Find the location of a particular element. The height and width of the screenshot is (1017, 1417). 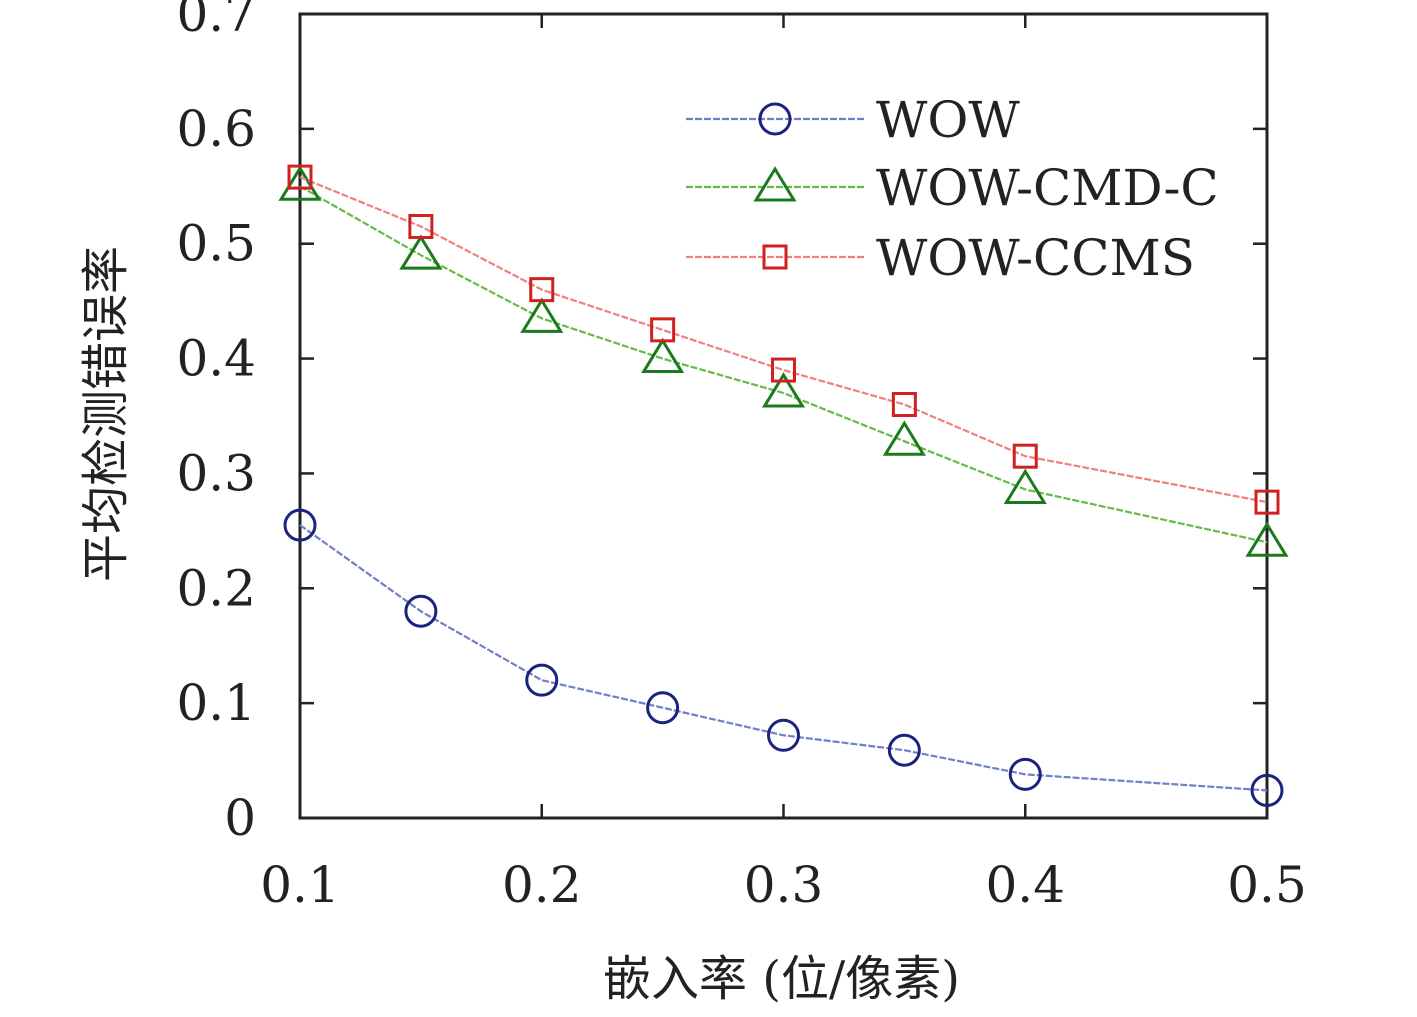

x-tick-label: 0.3 is located at coordinates (784, 885).